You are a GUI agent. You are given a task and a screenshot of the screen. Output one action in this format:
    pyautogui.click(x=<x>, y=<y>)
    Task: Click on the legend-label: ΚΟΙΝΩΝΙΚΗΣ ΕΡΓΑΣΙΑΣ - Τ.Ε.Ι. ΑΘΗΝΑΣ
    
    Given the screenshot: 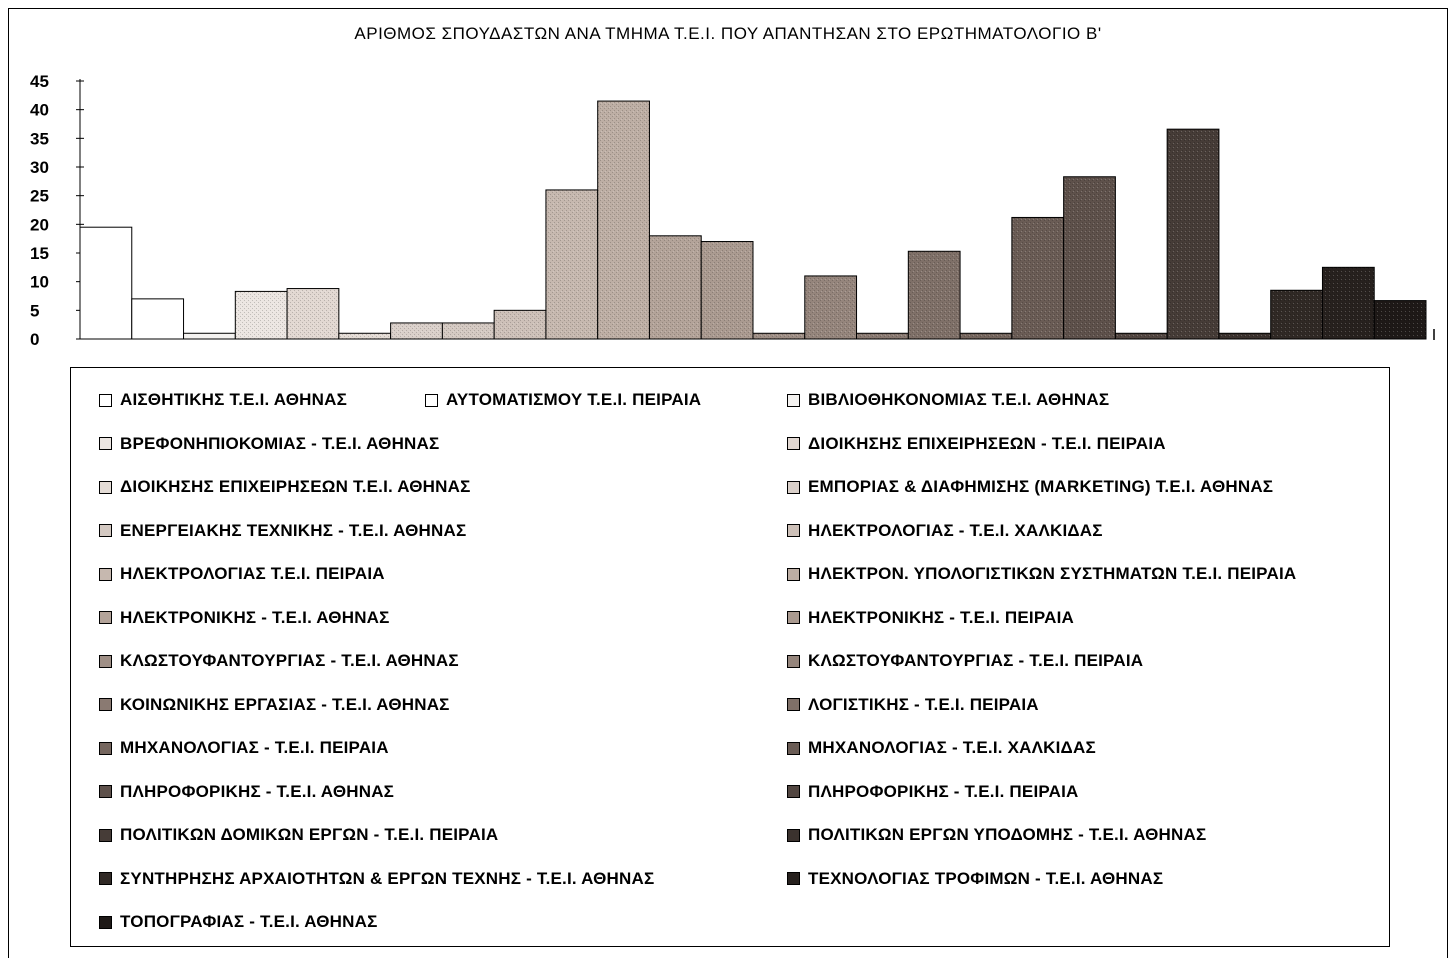 What is the action you would take?
    pyautogui.click(x=285, y=704)
    